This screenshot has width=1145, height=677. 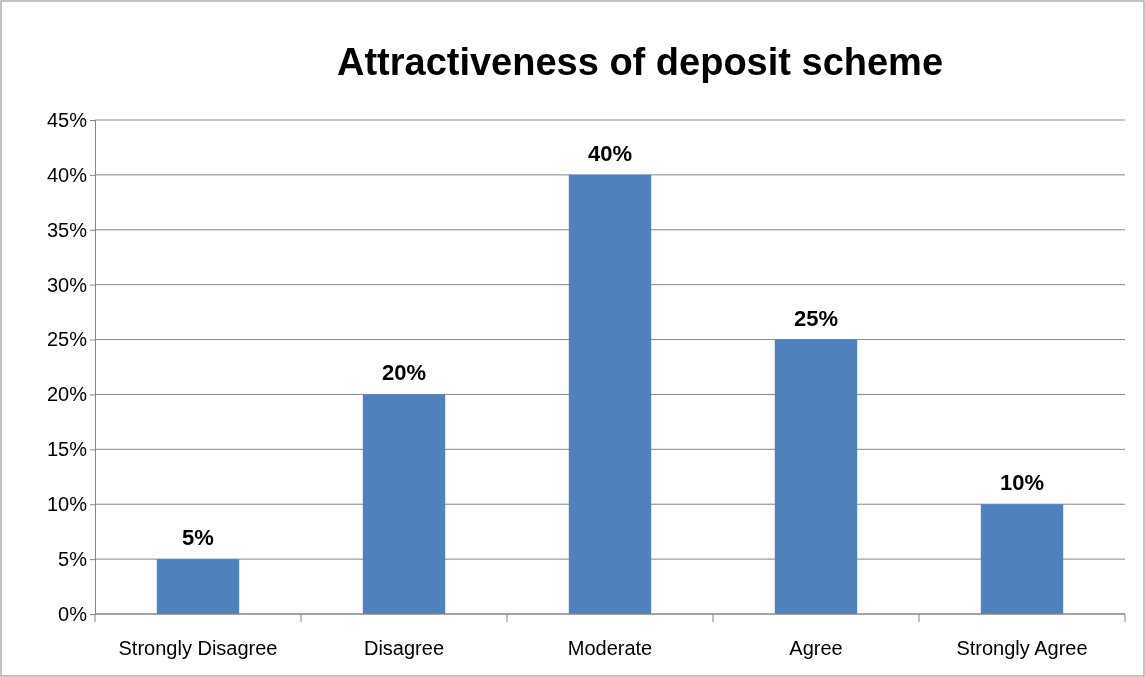 What do you see at coordinates (67, 229) in the screenshot?
I see `y-tick-label: 35%` at bounding box center [67, 229].